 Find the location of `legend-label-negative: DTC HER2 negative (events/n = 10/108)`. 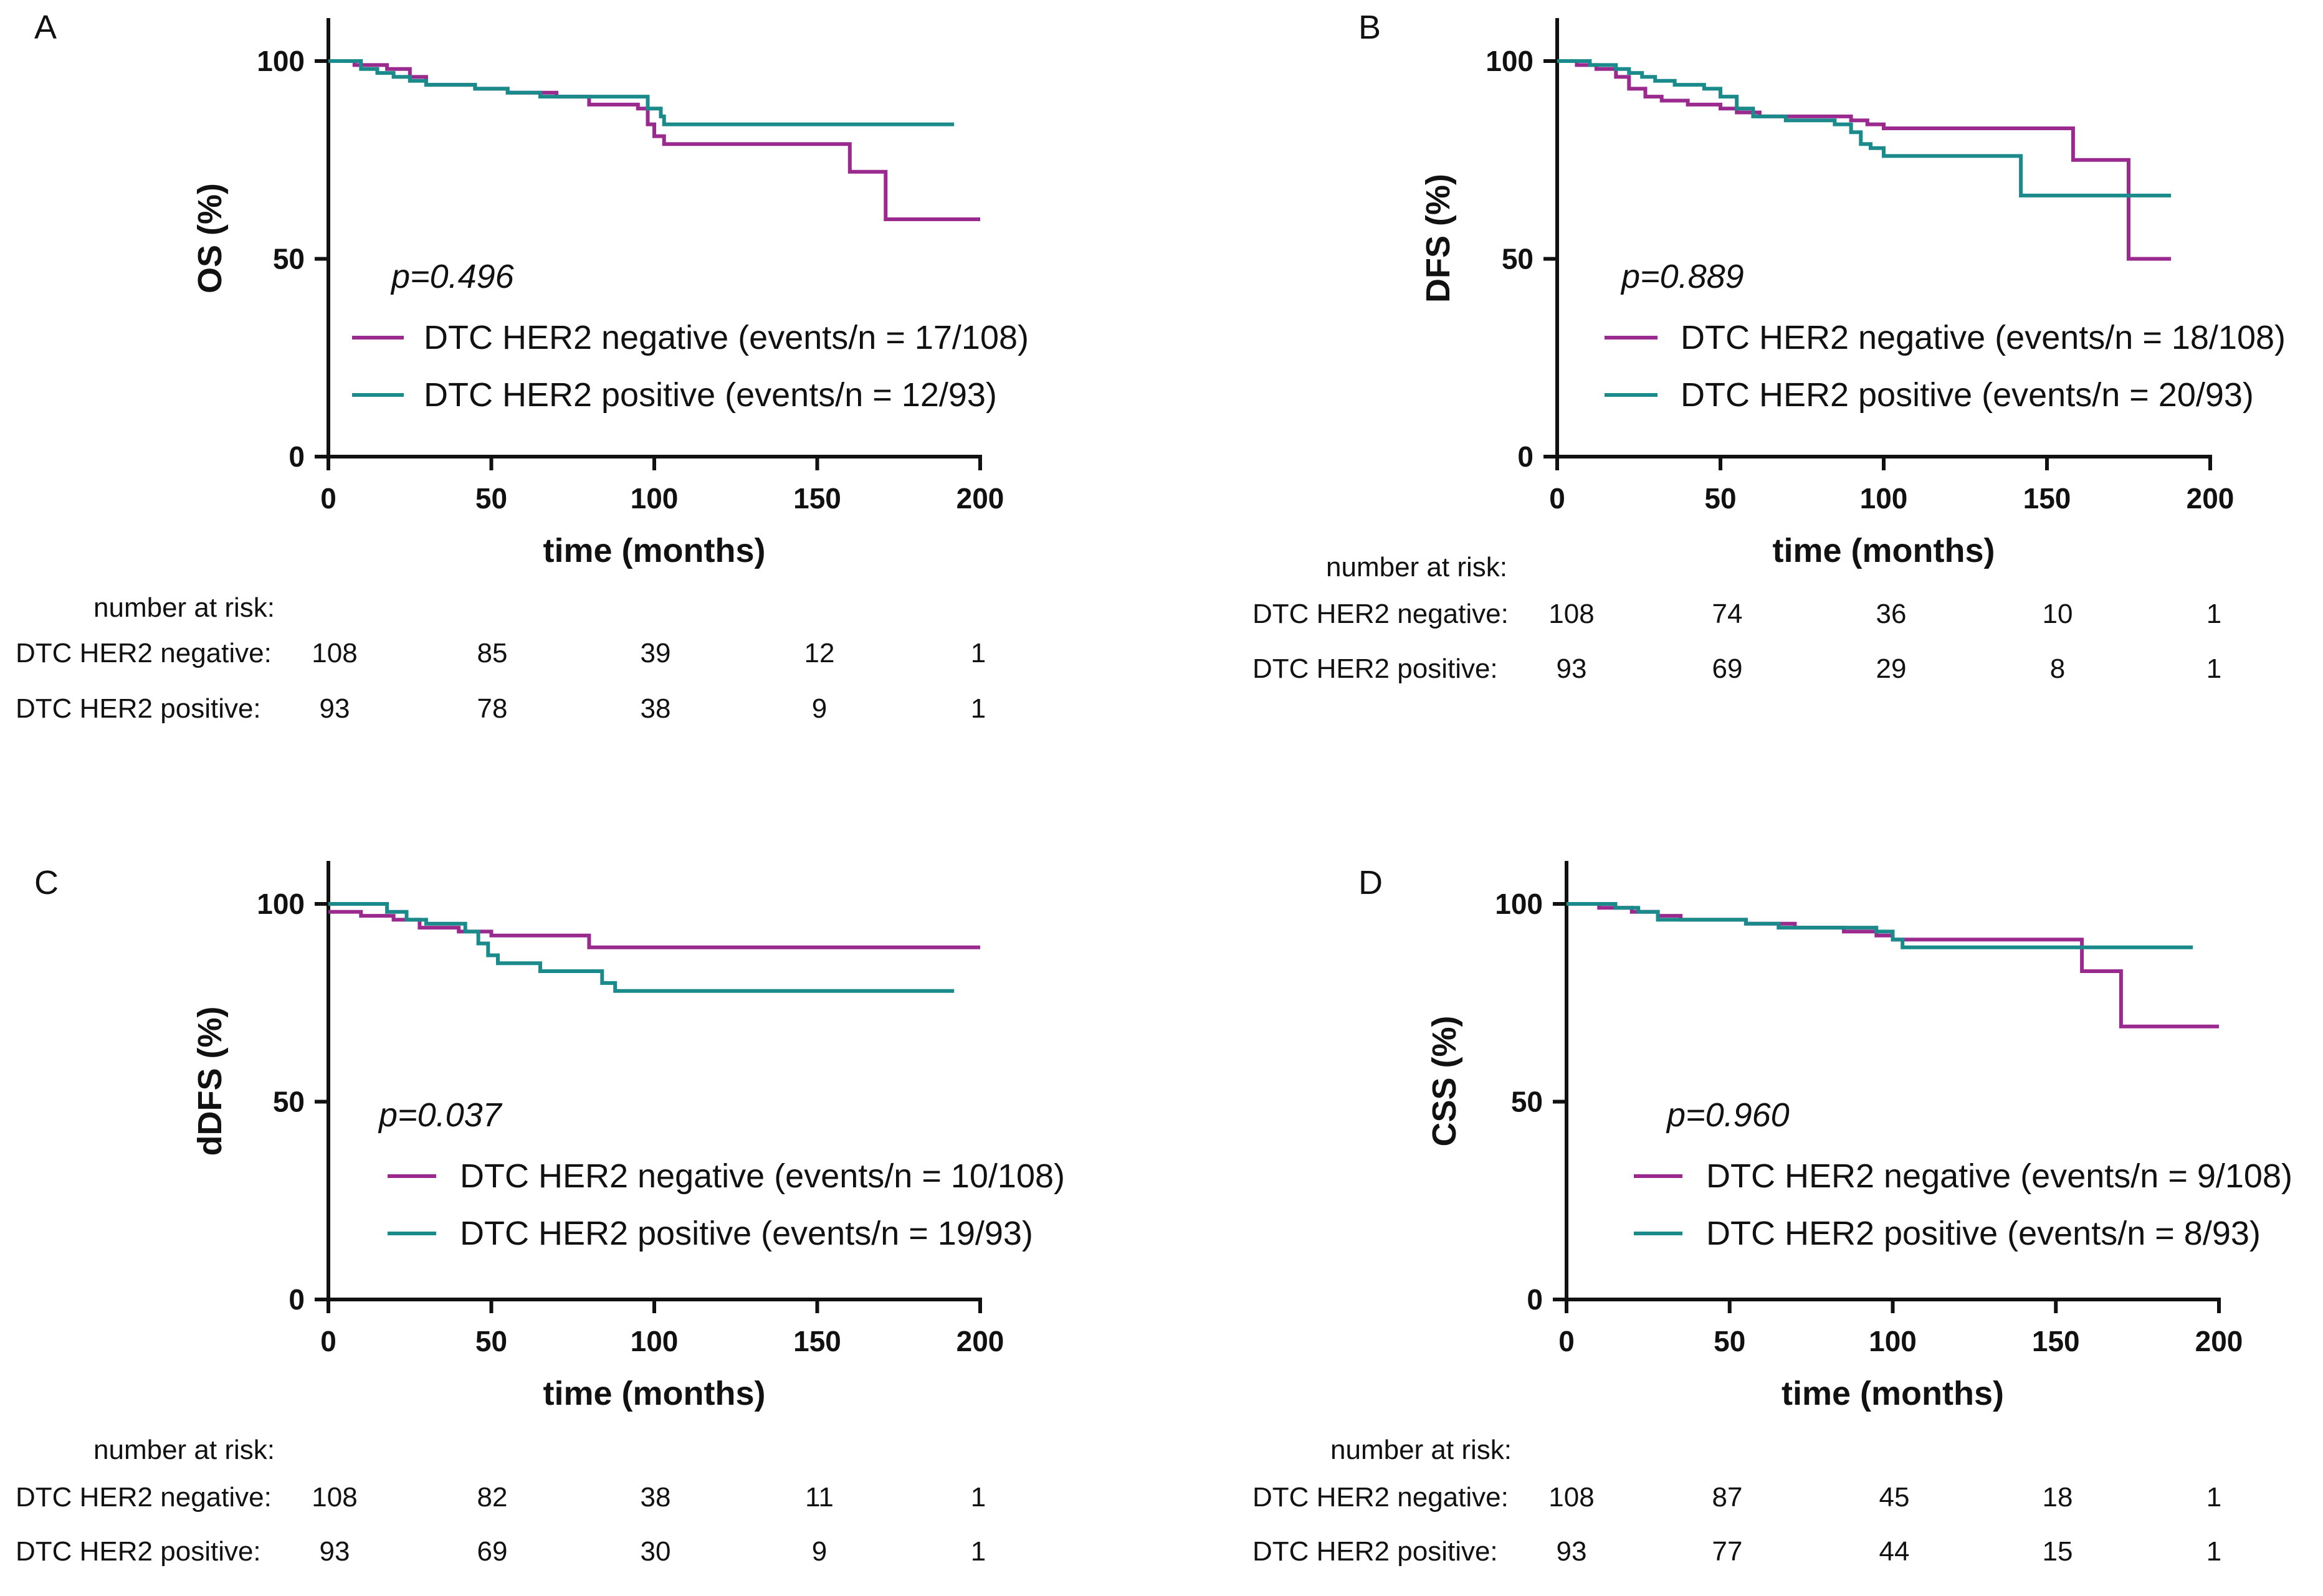

legend-label-negative: DTC HER2 negative (events/n = 10/108) is located at coordinates (763, 1176).